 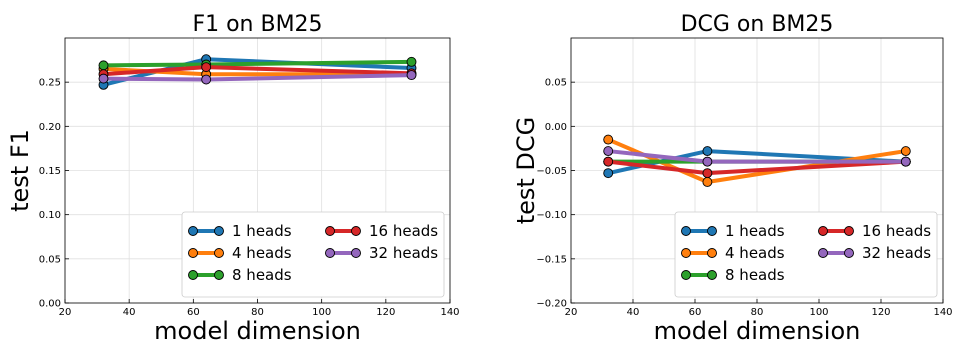 I want to click on y-axis-label: test DCG, so click(x=526, y=171).